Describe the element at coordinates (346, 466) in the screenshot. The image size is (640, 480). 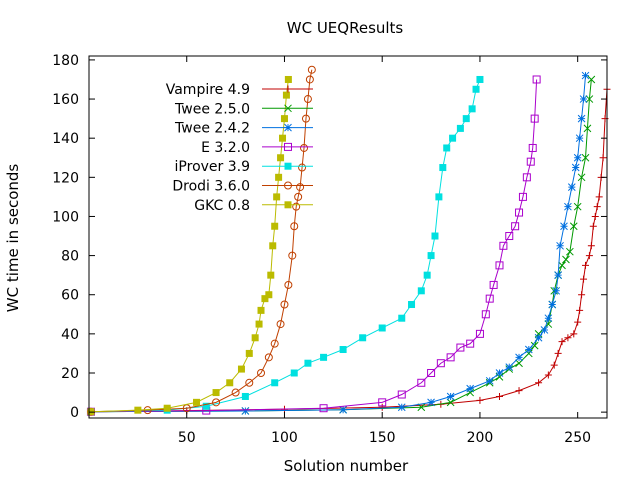
I see `x-axis-title: Solution number` at that location.